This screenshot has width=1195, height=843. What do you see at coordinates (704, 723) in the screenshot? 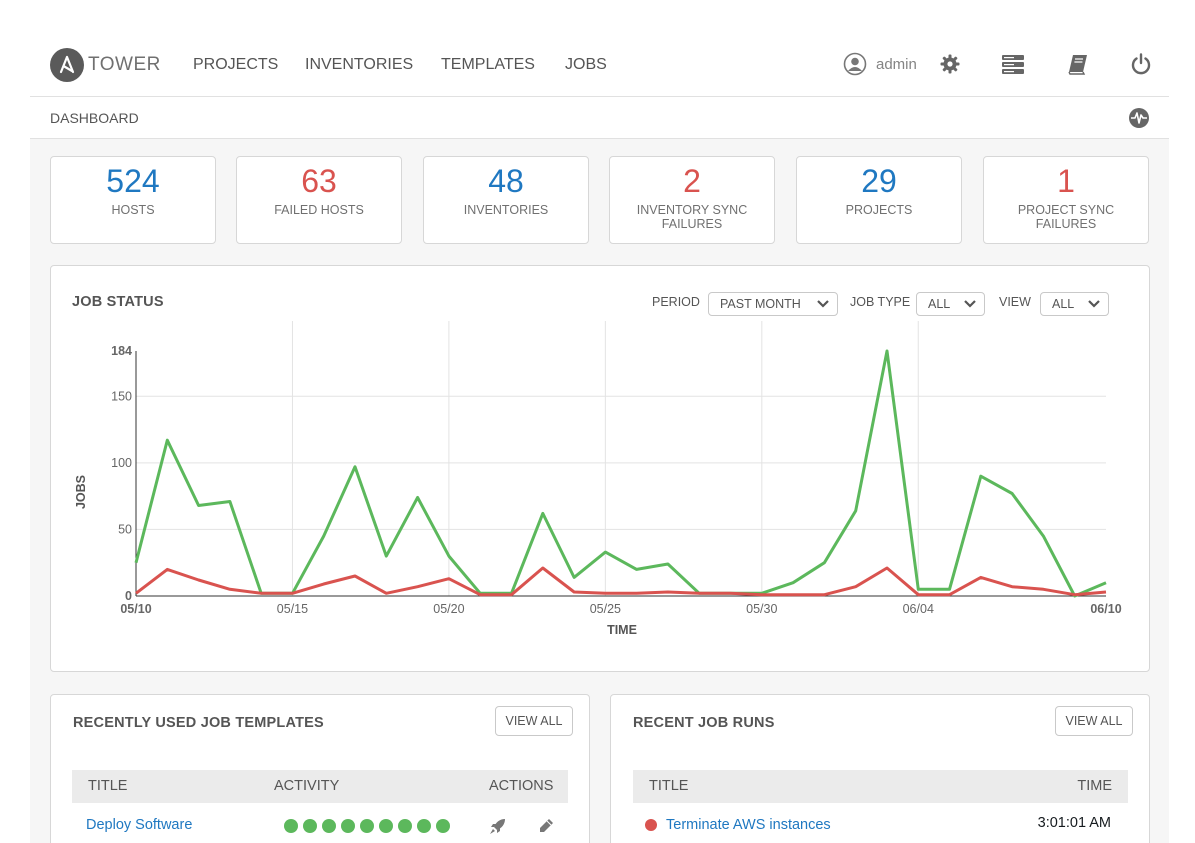
I see `recent-jobs-title: RECENT JOB RUNS` at bounding box center [704, 723].